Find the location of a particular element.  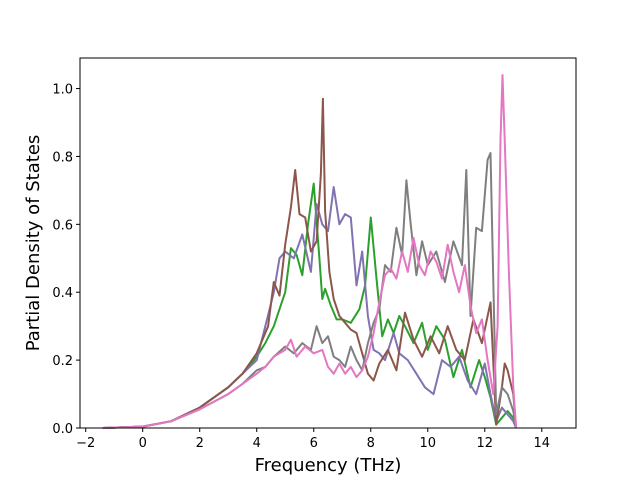

y-tick-label: 0.4 is located at coordinates (62, 293).